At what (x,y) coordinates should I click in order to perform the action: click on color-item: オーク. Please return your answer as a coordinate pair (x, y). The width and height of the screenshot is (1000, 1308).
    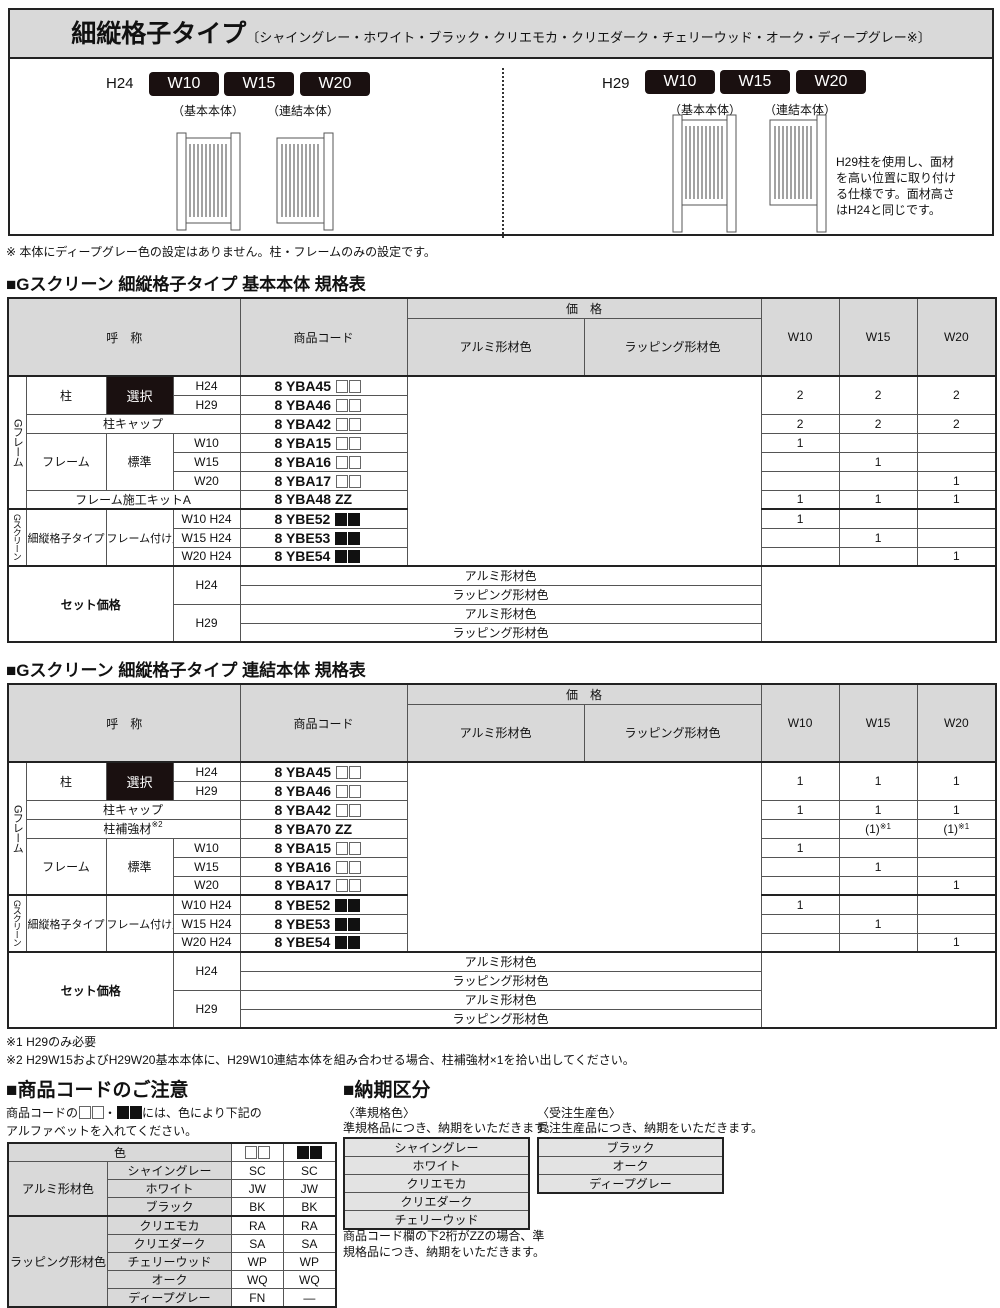
    Looking at the image, I should click on (630, 1165).